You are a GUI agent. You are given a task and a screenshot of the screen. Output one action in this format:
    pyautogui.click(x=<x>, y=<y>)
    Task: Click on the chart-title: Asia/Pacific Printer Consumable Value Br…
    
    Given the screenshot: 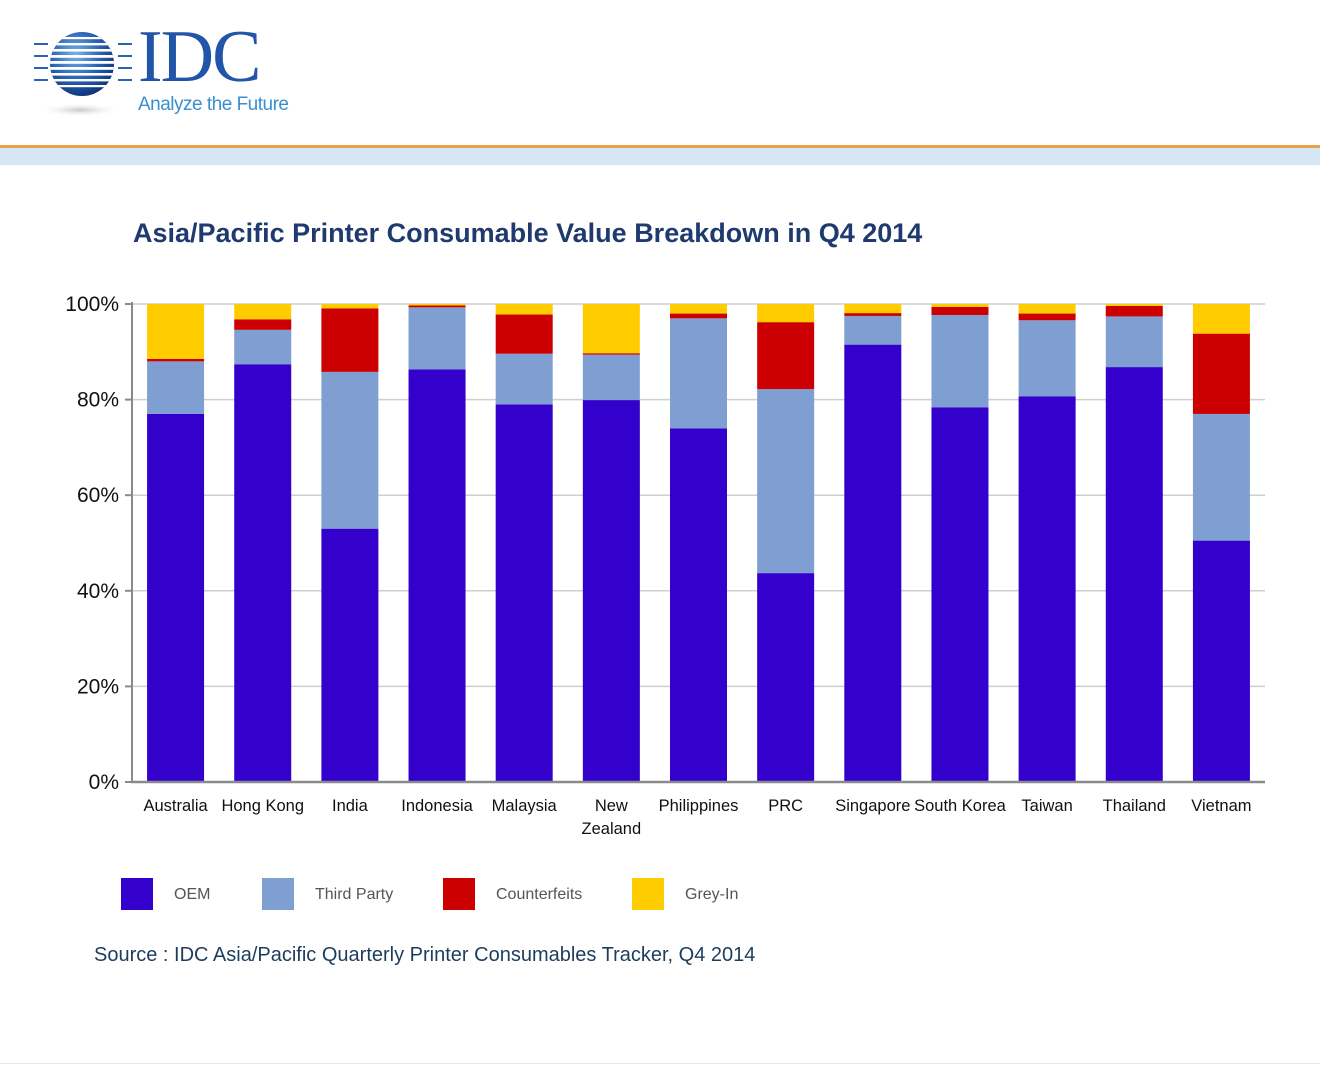 What is the action you would take?
    pyautogui.click(x=528, y=233)
    